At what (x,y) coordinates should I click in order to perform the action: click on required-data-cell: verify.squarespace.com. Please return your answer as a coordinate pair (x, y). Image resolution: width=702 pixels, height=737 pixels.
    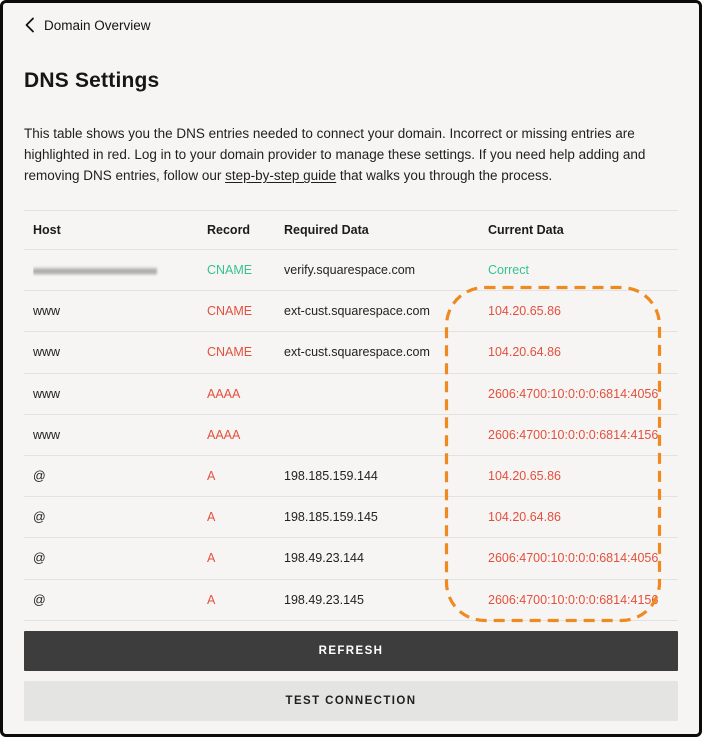
    Looking at the image, I should click on (350, 270).